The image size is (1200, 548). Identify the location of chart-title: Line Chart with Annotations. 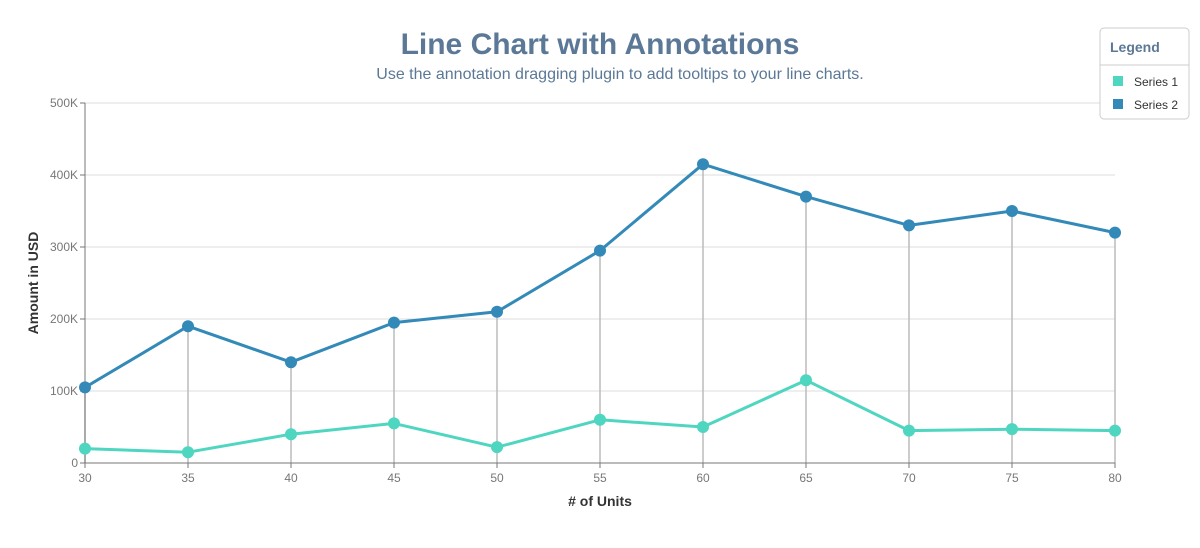
(600, 44).